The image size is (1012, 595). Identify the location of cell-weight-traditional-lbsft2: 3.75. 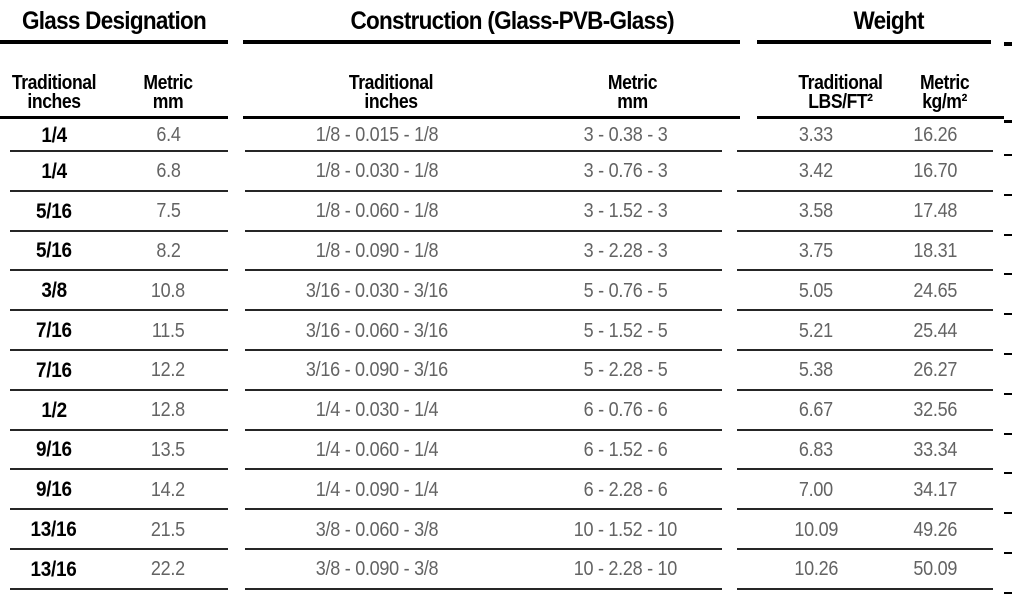
(816, 250).